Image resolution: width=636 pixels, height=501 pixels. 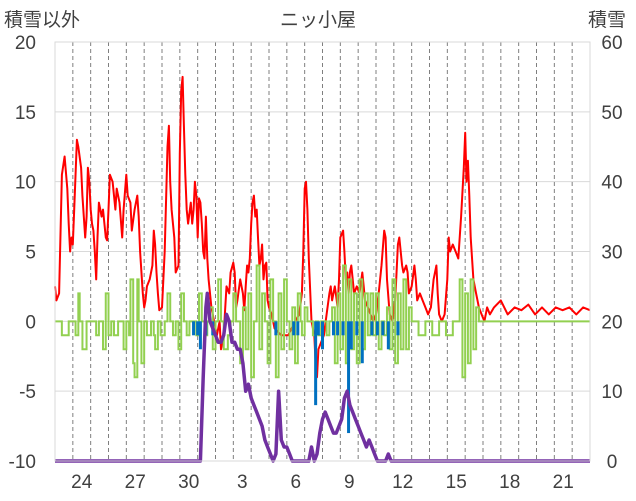 What do you see at coordinates (611, 322) in the screenshot?
I see `right-tick-label: 20` at bounding box center [611, 322].